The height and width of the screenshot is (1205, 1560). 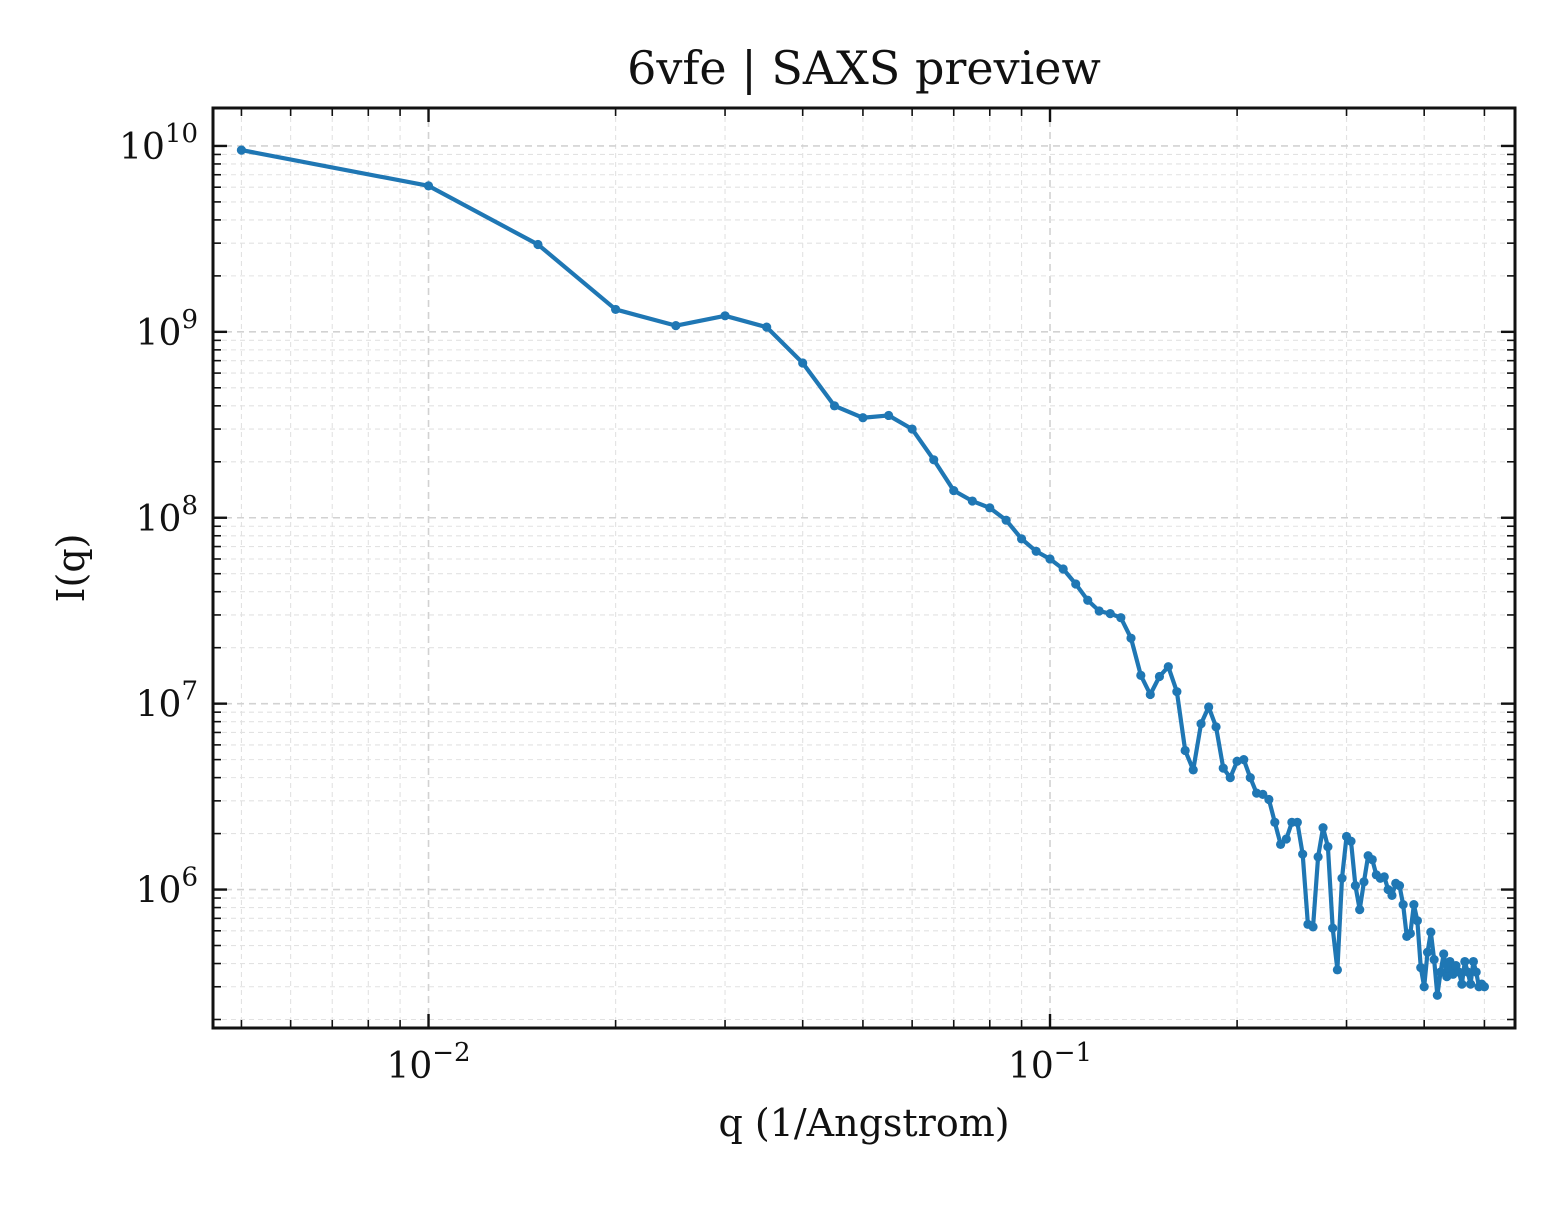 I want to click on y-tick-label: 10⁶, so click(x=167, y=887).